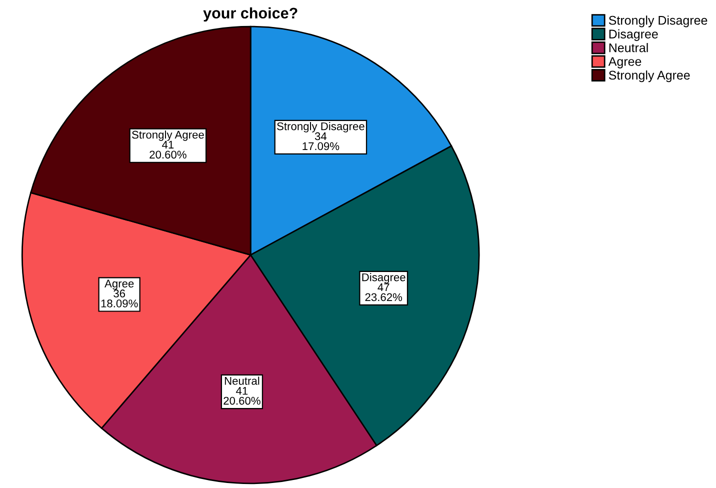 This screenshot has height=488, width=716. Describe the element at coordinates (658, 22) in the screenshot. I see `legend-label: Strongly Disagree` at that location.